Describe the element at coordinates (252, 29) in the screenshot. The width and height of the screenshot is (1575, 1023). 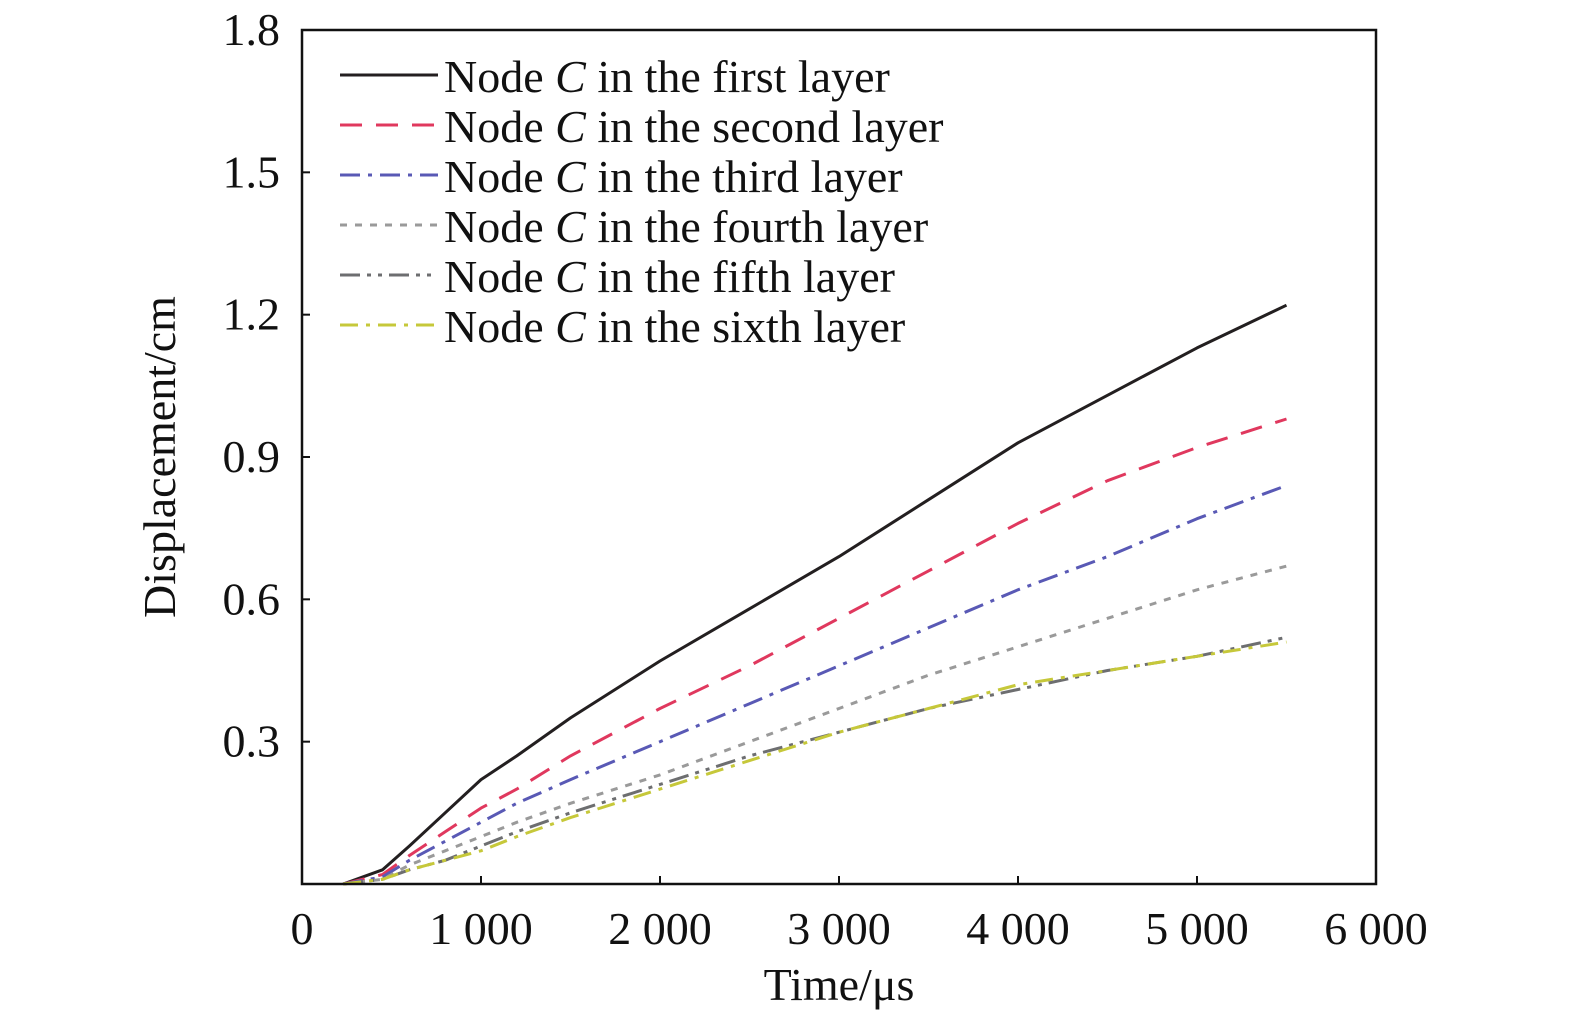
I see `y-tick-label: 1.8` at that location.